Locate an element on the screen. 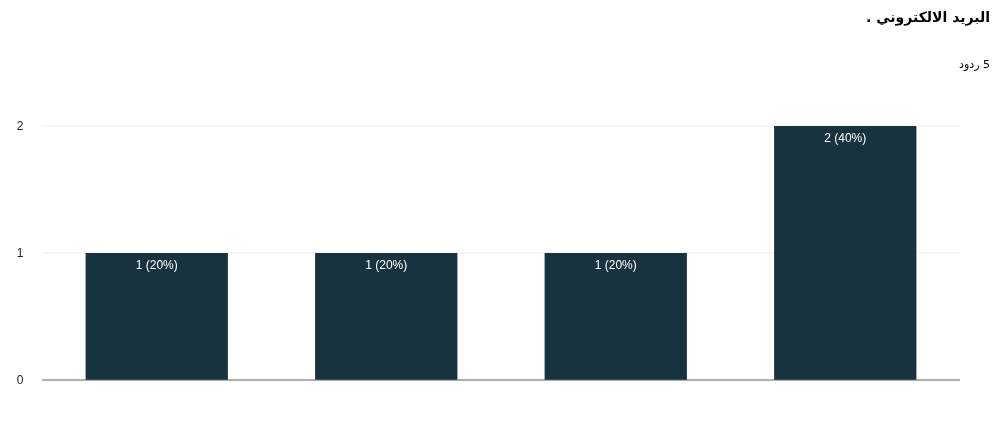 This screenshot has width=1001, height=433. y-tick-label: 0 is located at coordinates (20, 380).